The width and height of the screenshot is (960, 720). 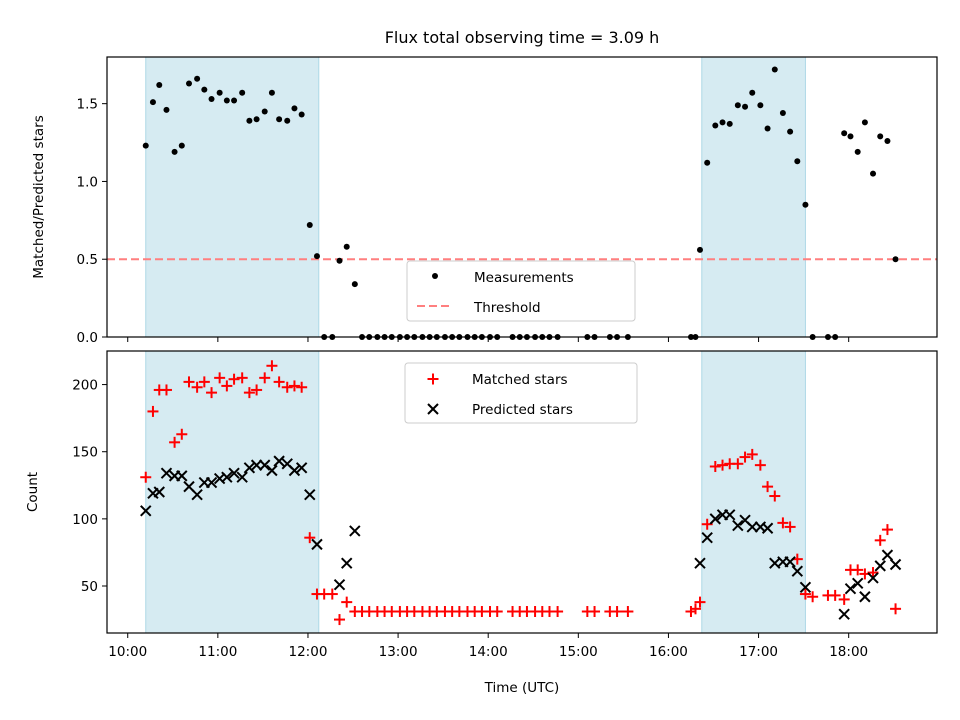 What do you see at coordinates (85, 386) in the screenshot?
I see `y-tick-label: 200` at bounding box center [85, 386].